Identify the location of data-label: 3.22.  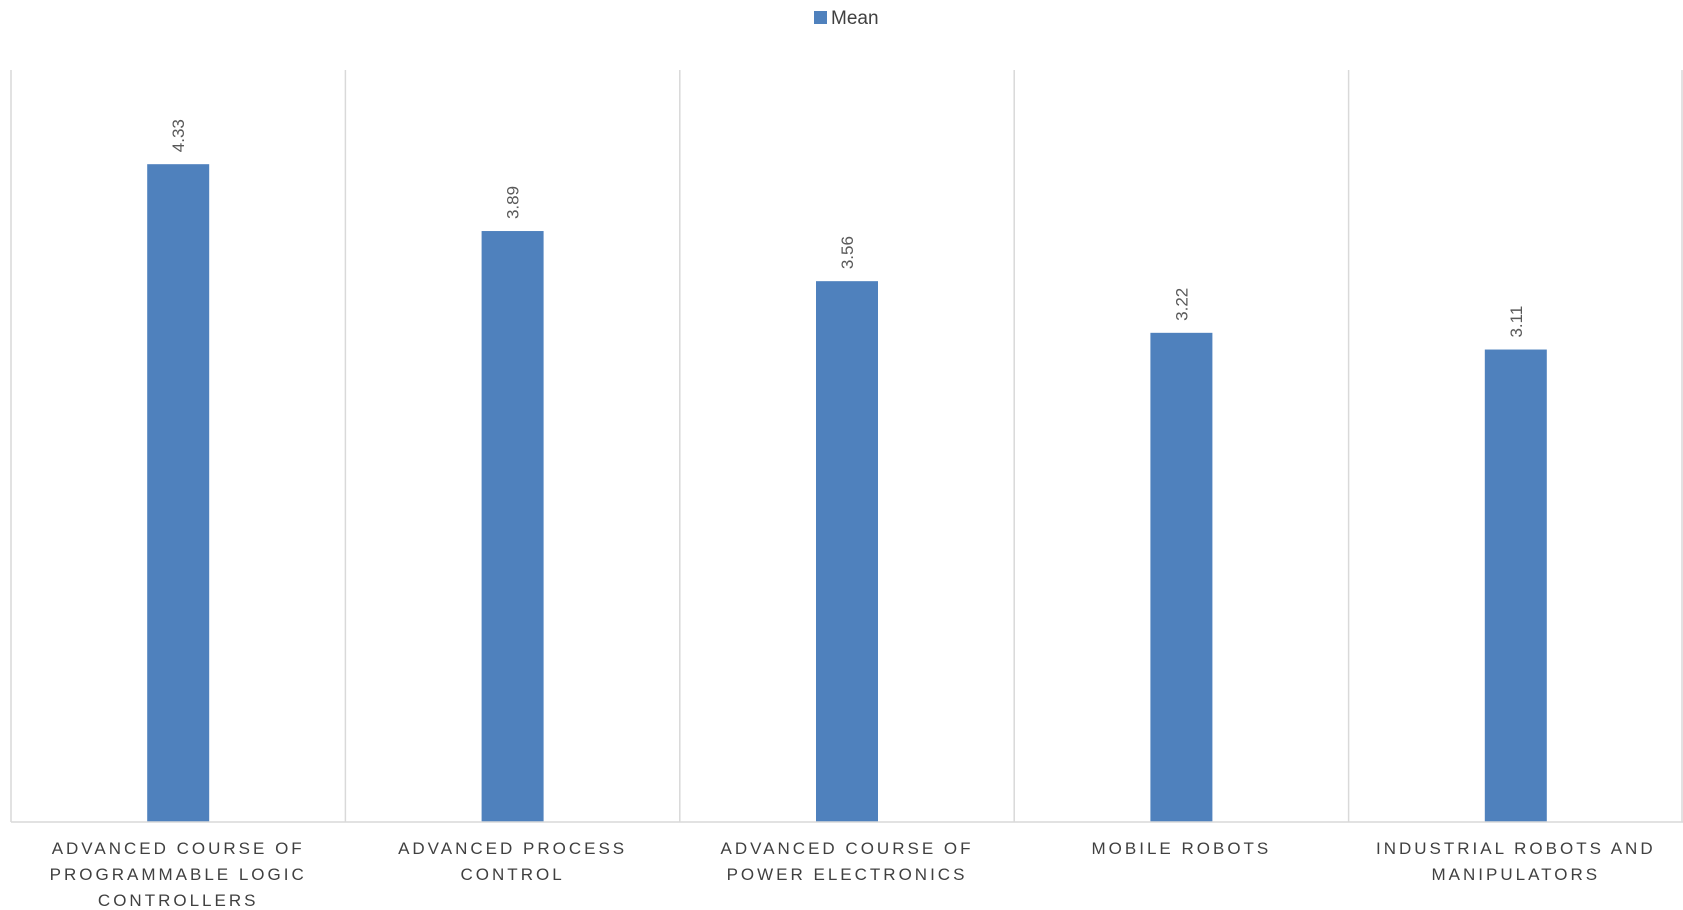
(1181, 304).